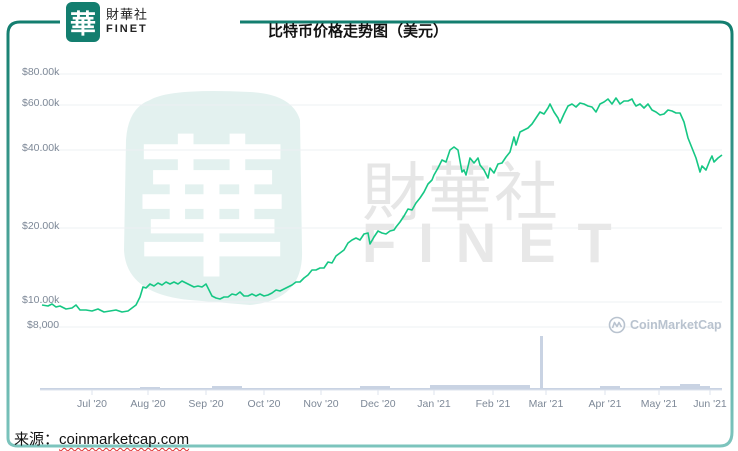 This screenshot has width=738, height=451. I want to click on x-tick-label: Oct '20, so click(264, 404).